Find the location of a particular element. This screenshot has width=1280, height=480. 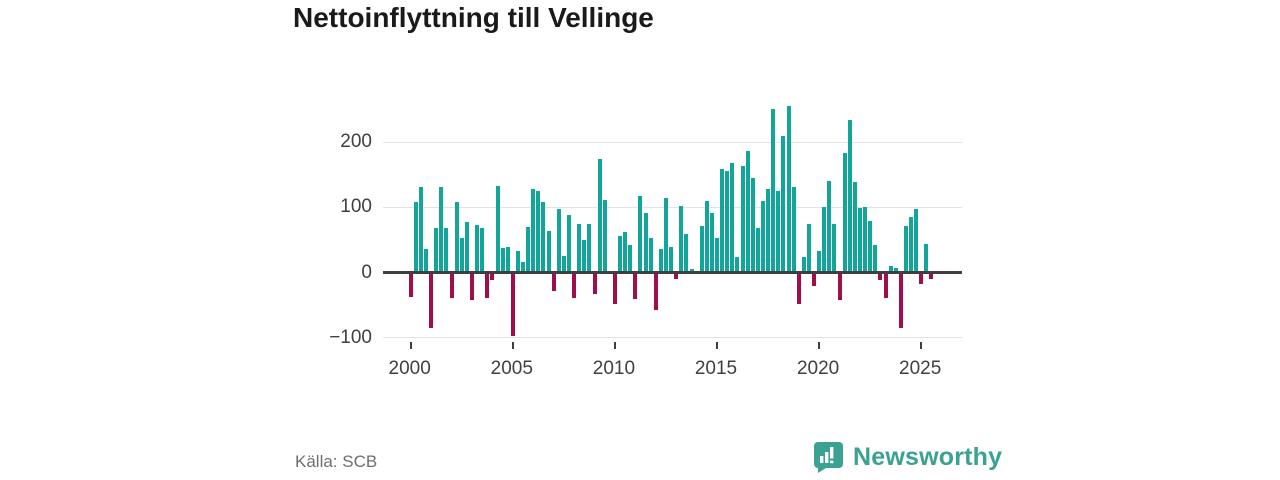

bar-2023-q3 is located at coordinates (890, 268).